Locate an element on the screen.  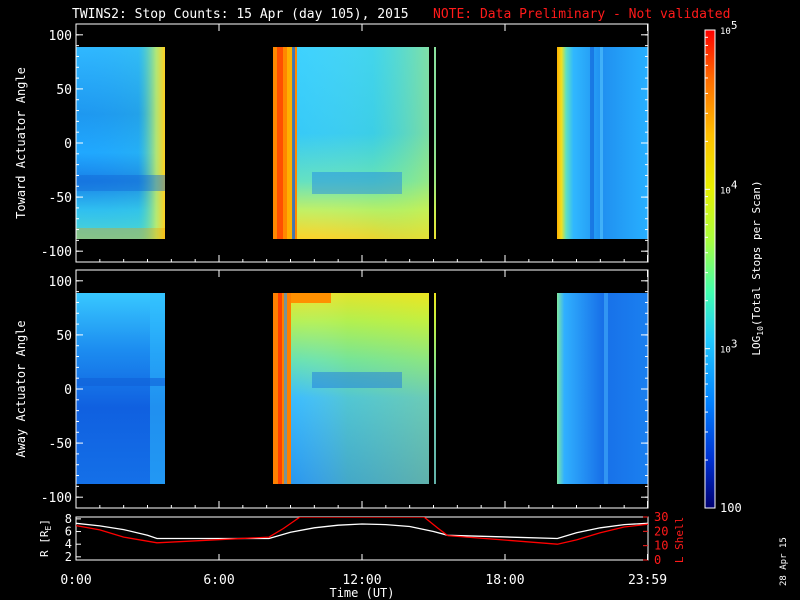
colorbar is located at coordinates (710, 269).